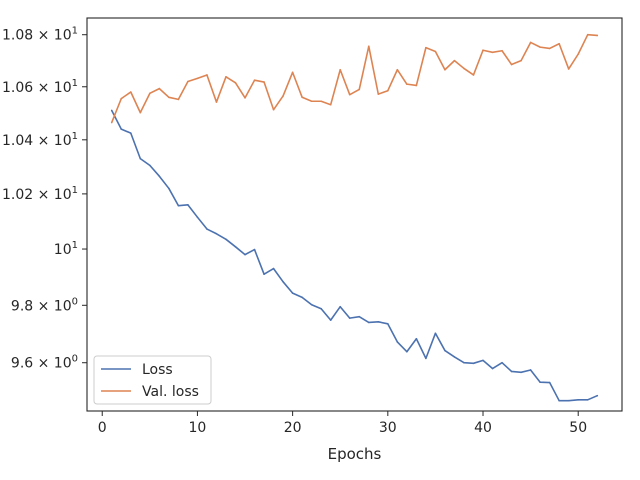 Image resolution: width=640 pixels, height=480 pixels. Describe the element at coordinates (44, 363) in the screenshot. I see `y-tick-label: 9.6 × 100` at that location.